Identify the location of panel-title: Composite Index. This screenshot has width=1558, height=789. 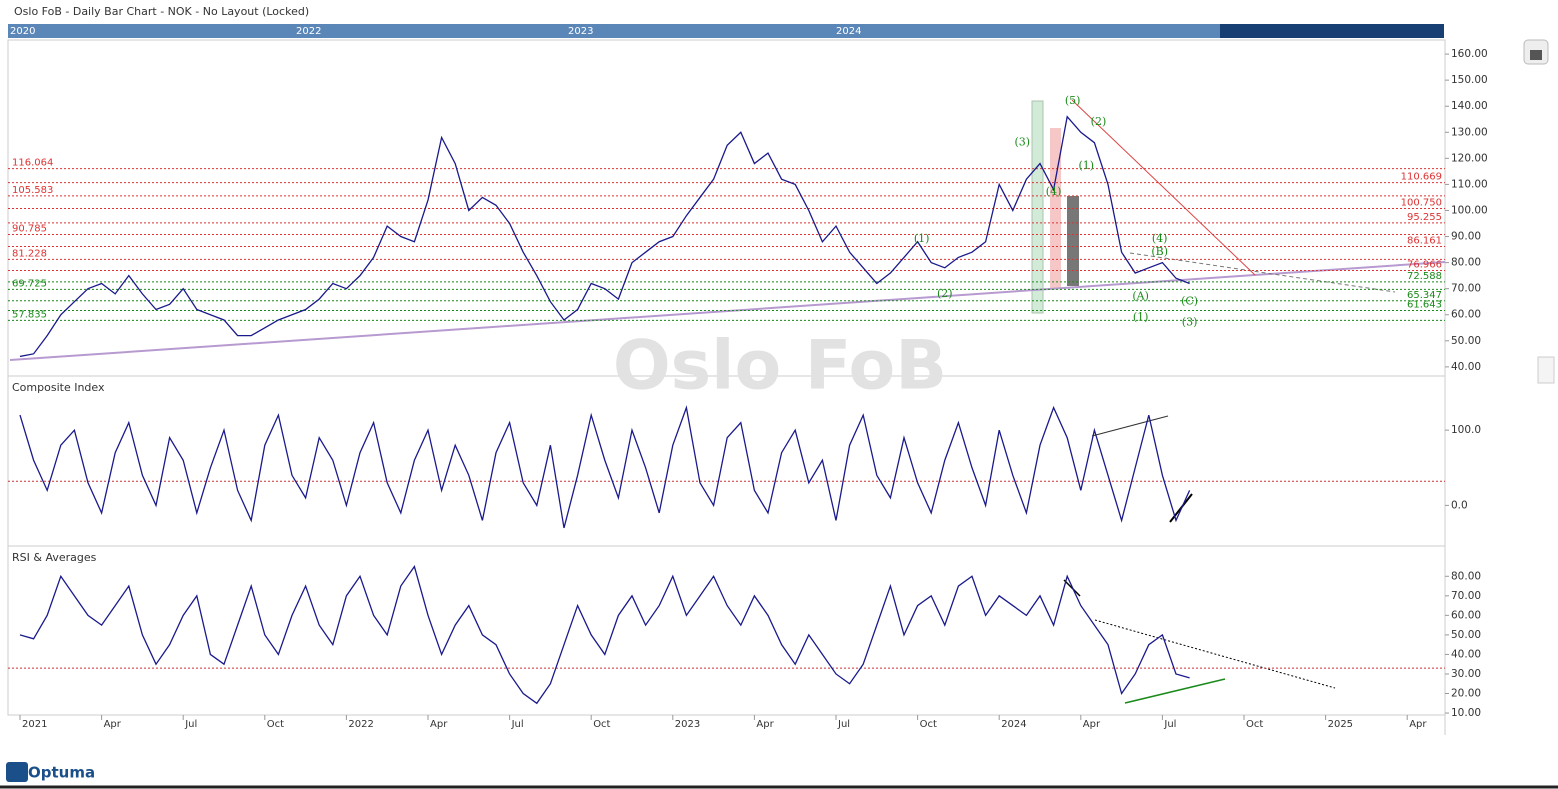
(58, 387).